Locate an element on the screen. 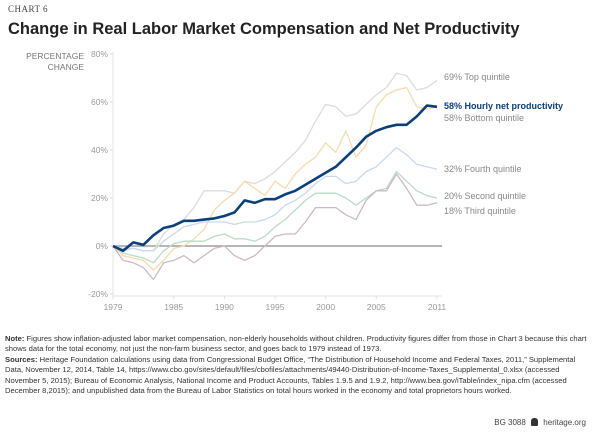 The width and height of the screenshot is (600, 433). series-label-top-quintile: 69% Top quintile is located at coordinates (477, 77).